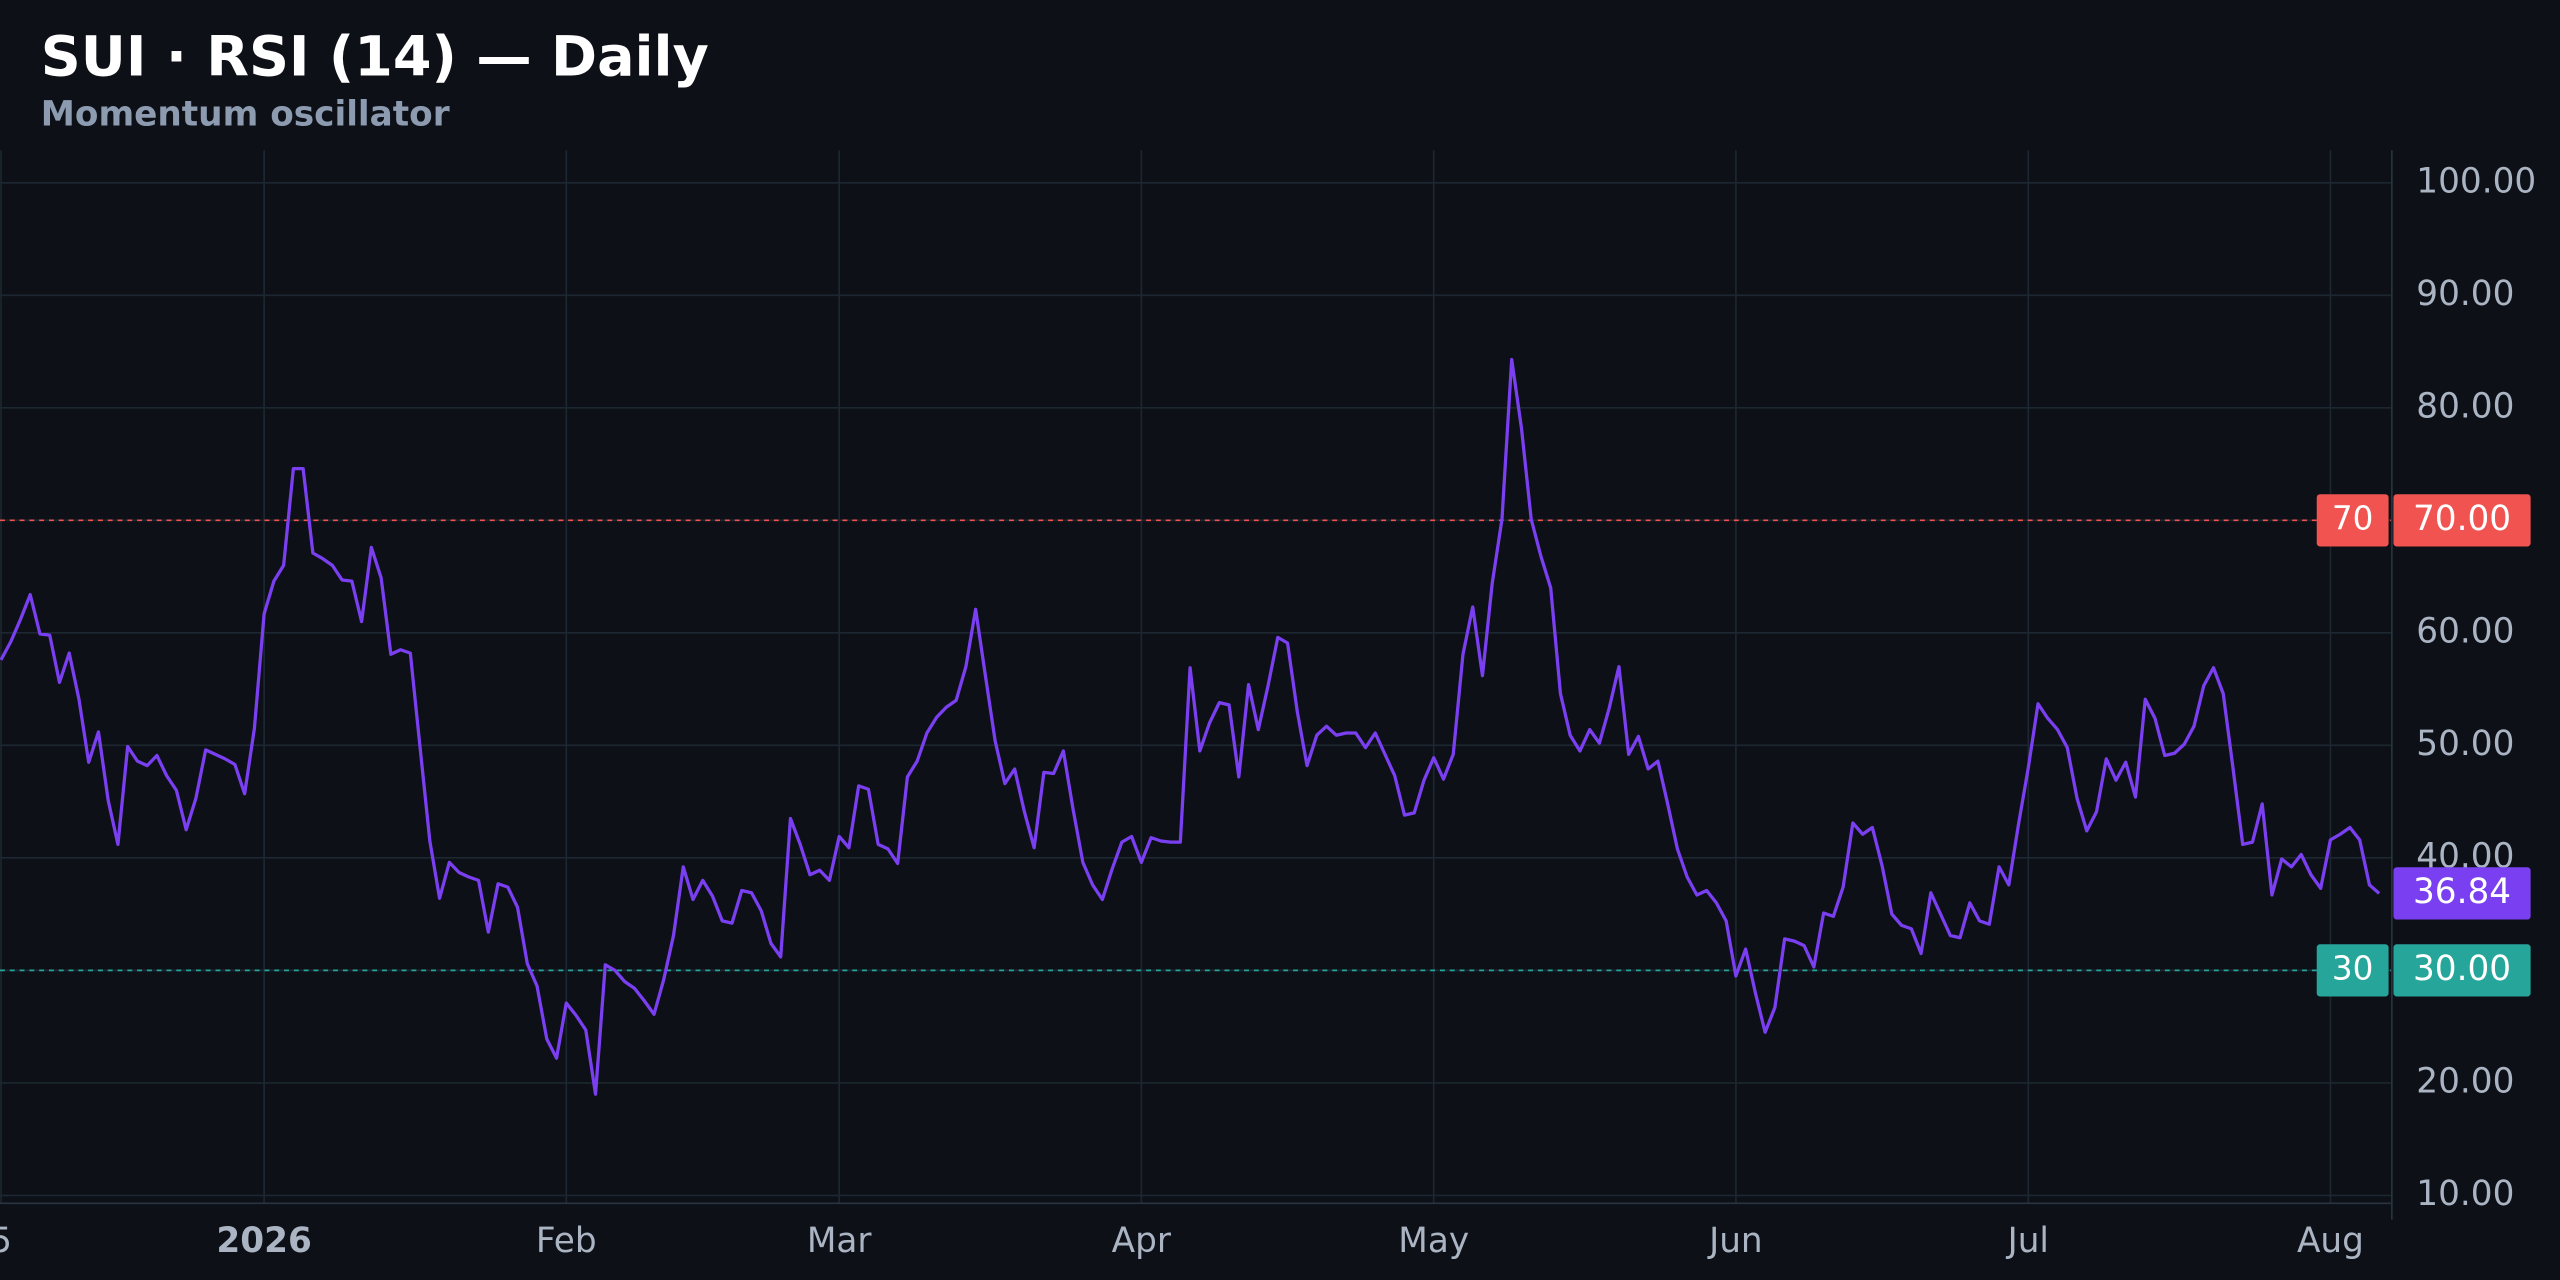 This screenshot has height=1280, width=2560. What do you see at coordinates (566, 1241) in the screenshot?
I see `x-tick-label: Feb` at bounding box center [566, 1241].